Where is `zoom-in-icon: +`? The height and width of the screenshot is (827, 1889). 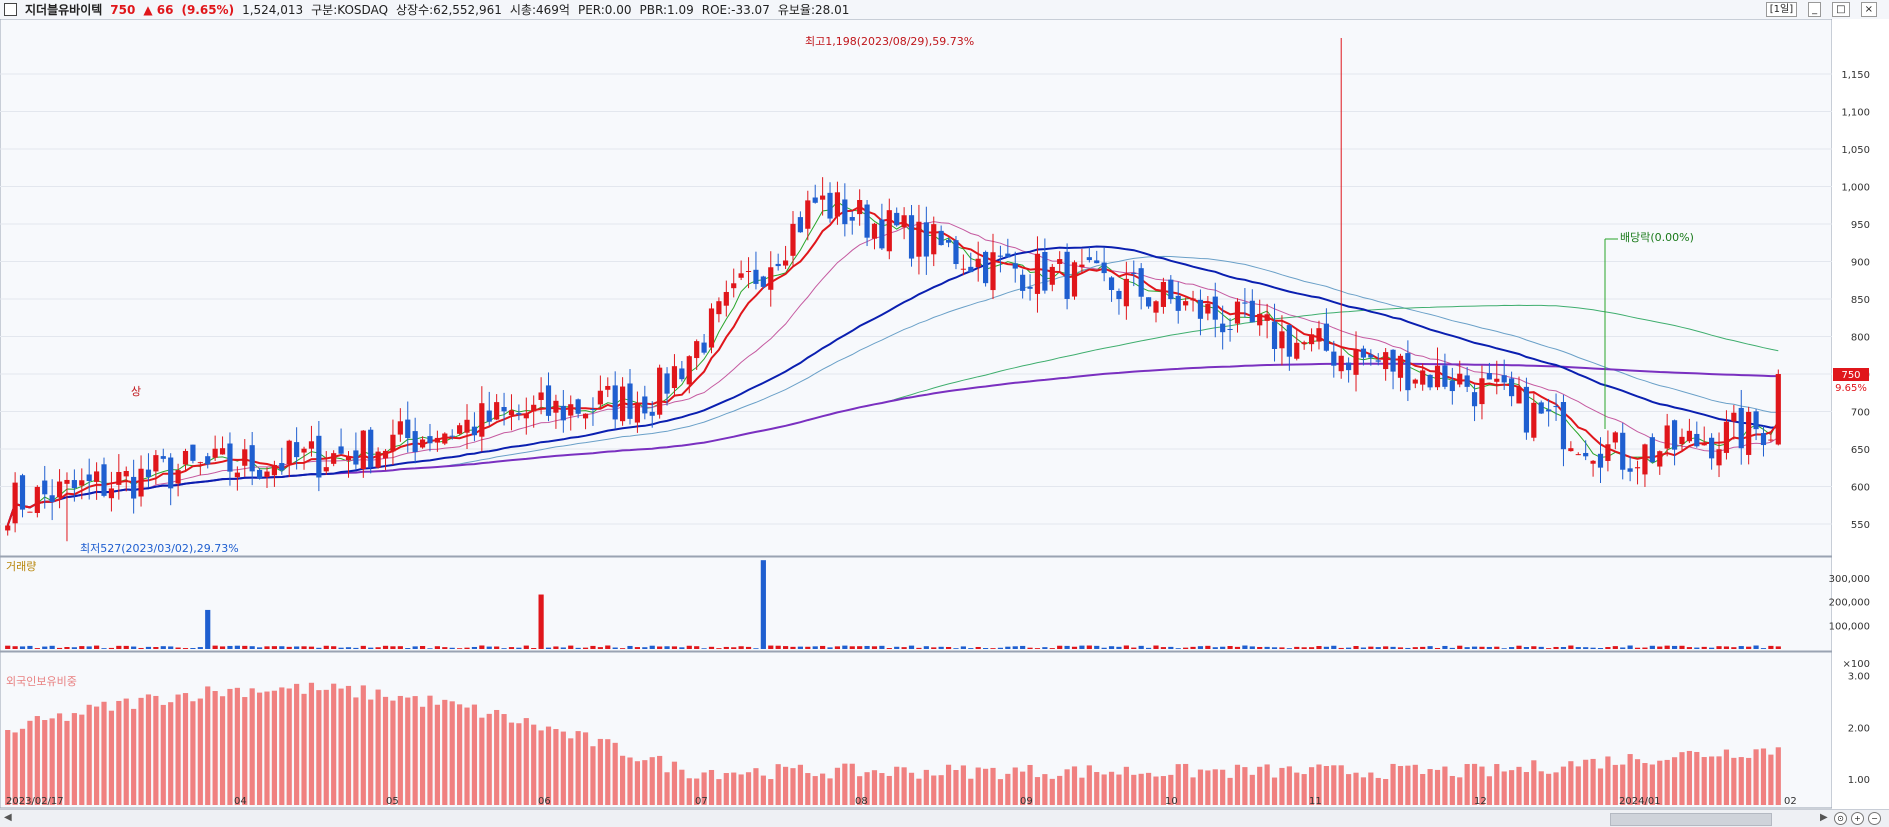 zoom-in-icon: + is located at coordinates (1857, 818).